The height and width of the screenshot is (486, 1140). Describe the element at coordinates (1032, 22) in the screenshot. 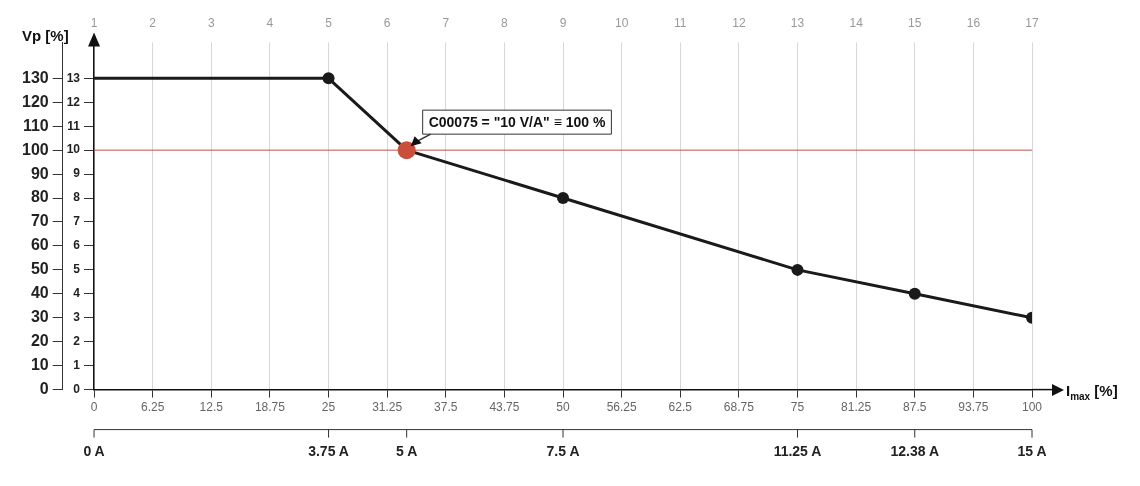

I see `x2-tick-label: 17` at that location.